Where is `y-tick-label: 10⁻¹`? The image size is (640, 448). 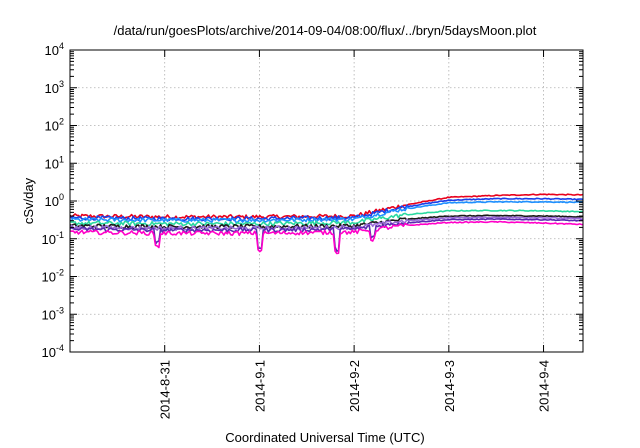 y-tick-label: 10⁻¹ is located at coordinates (53, 238).